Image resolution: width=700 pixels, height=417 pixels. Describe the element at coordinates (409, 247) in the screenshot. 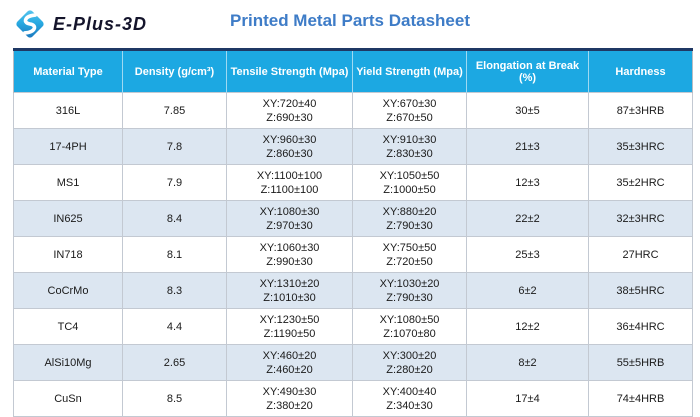

I see `yield-xy-value: XY:750±50` at that location.